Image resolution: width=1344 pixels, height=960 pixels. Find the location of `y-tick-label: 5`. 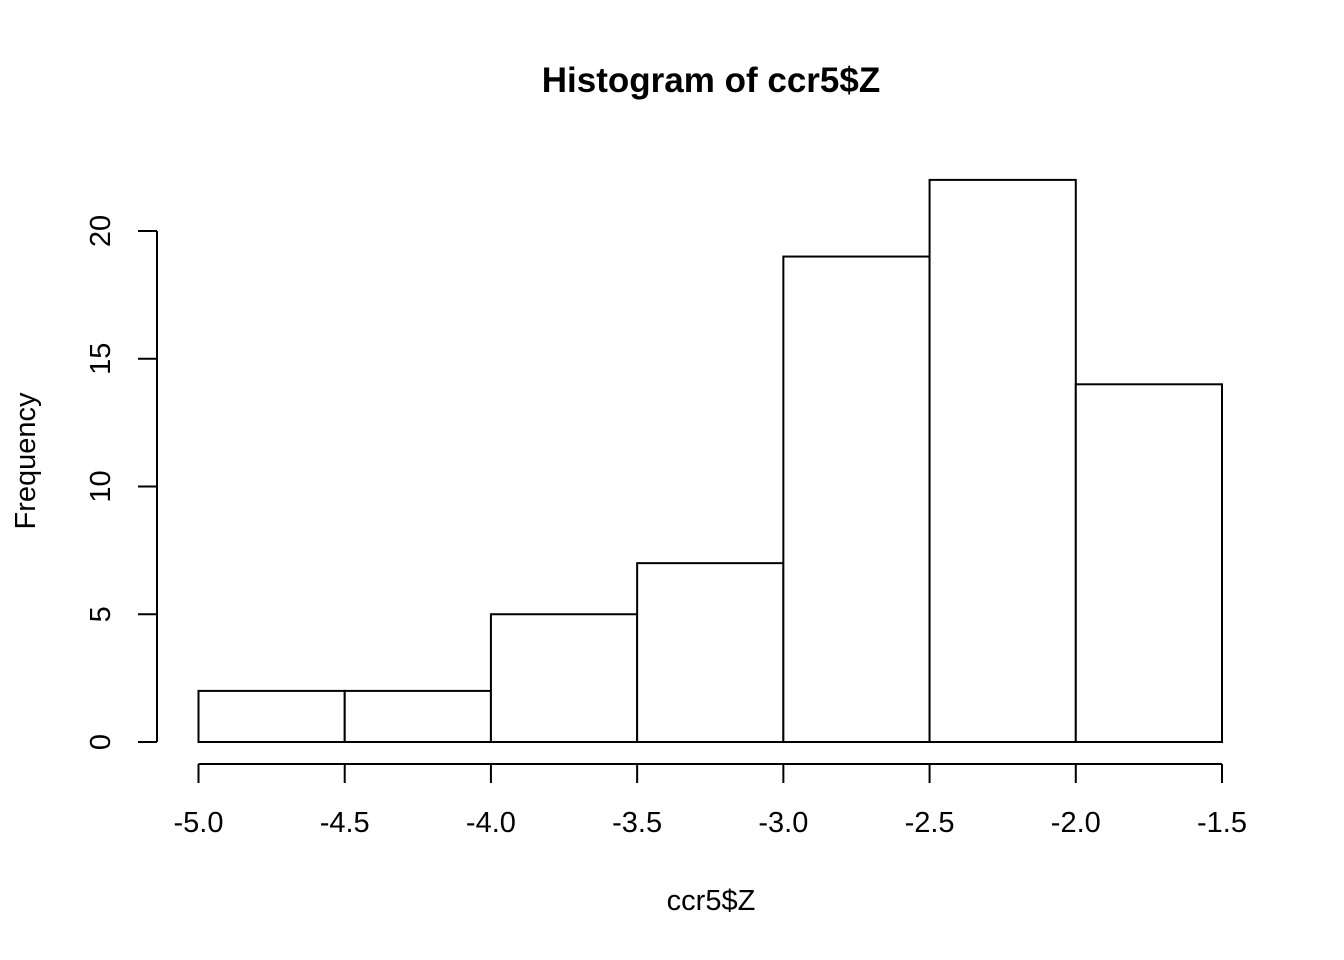

y-tick-label: 5 is located at coordinates (101, 614).